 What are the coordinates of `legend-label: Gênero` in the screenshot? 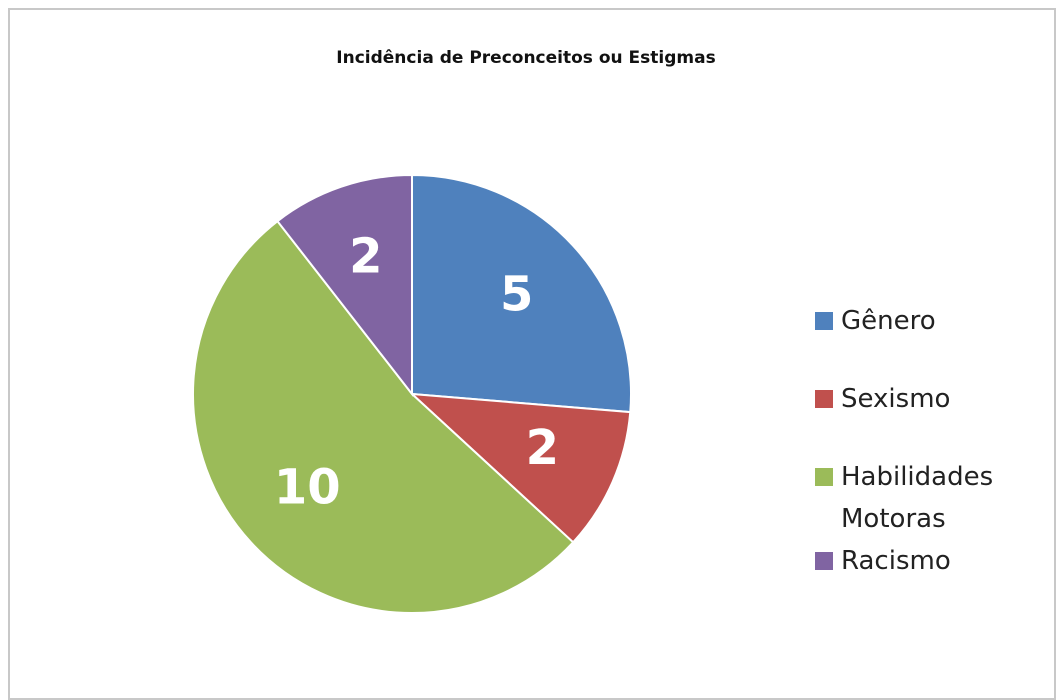 It's located at (888, 321).